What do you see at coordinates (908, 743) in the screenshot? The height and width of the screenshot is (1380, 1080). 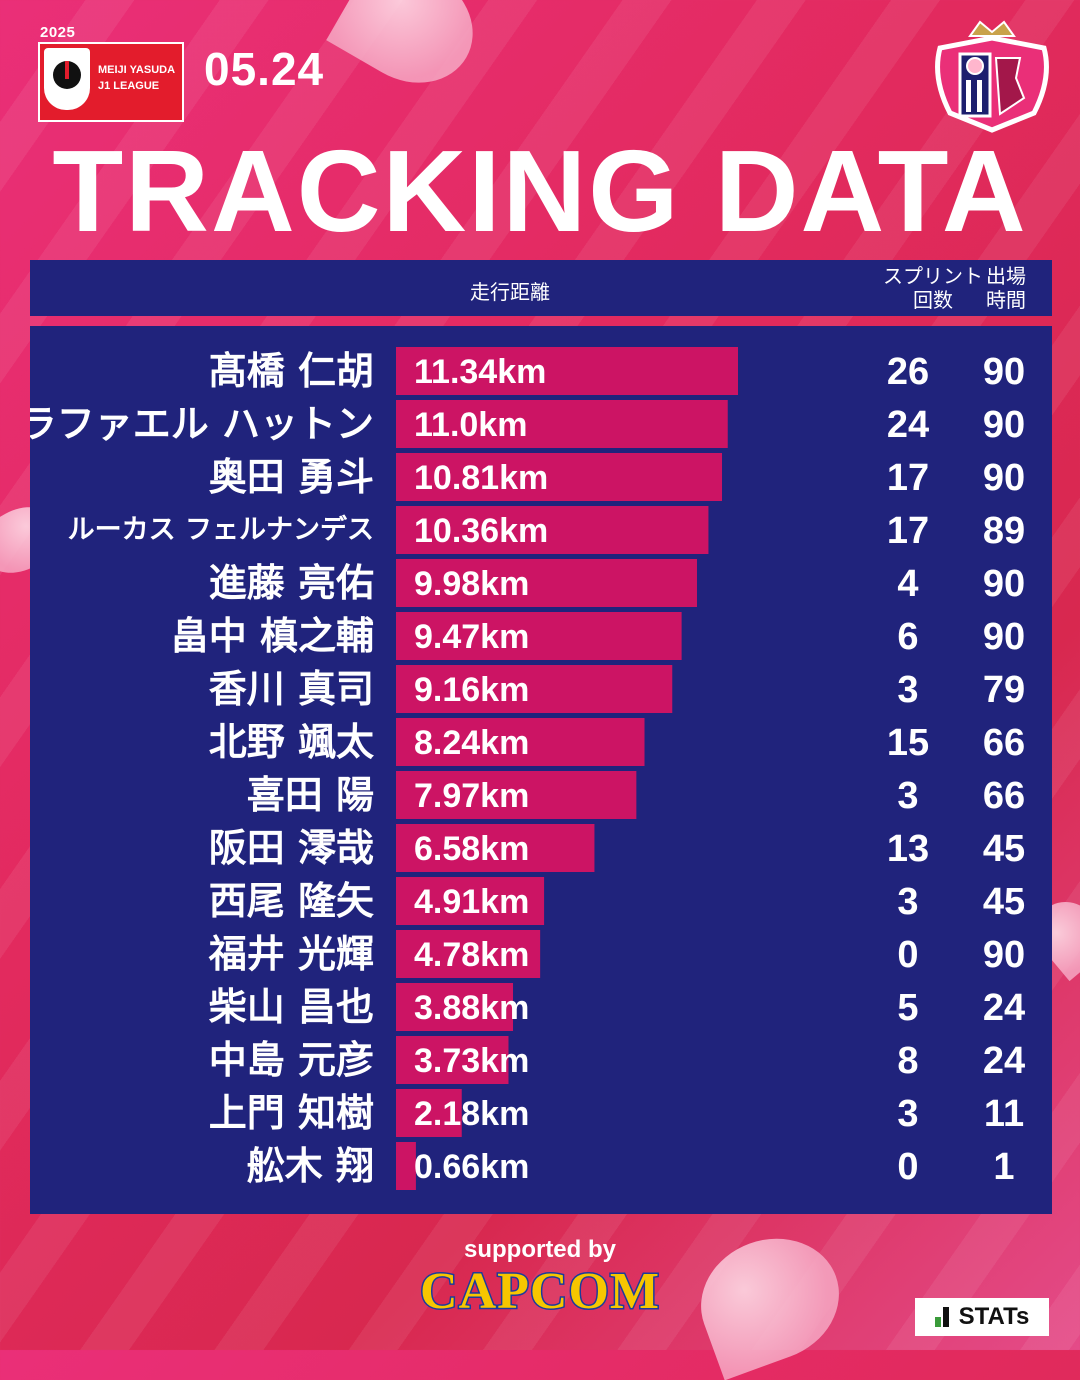 I see `sprint-count: 15` at bounding box center [908, 743].